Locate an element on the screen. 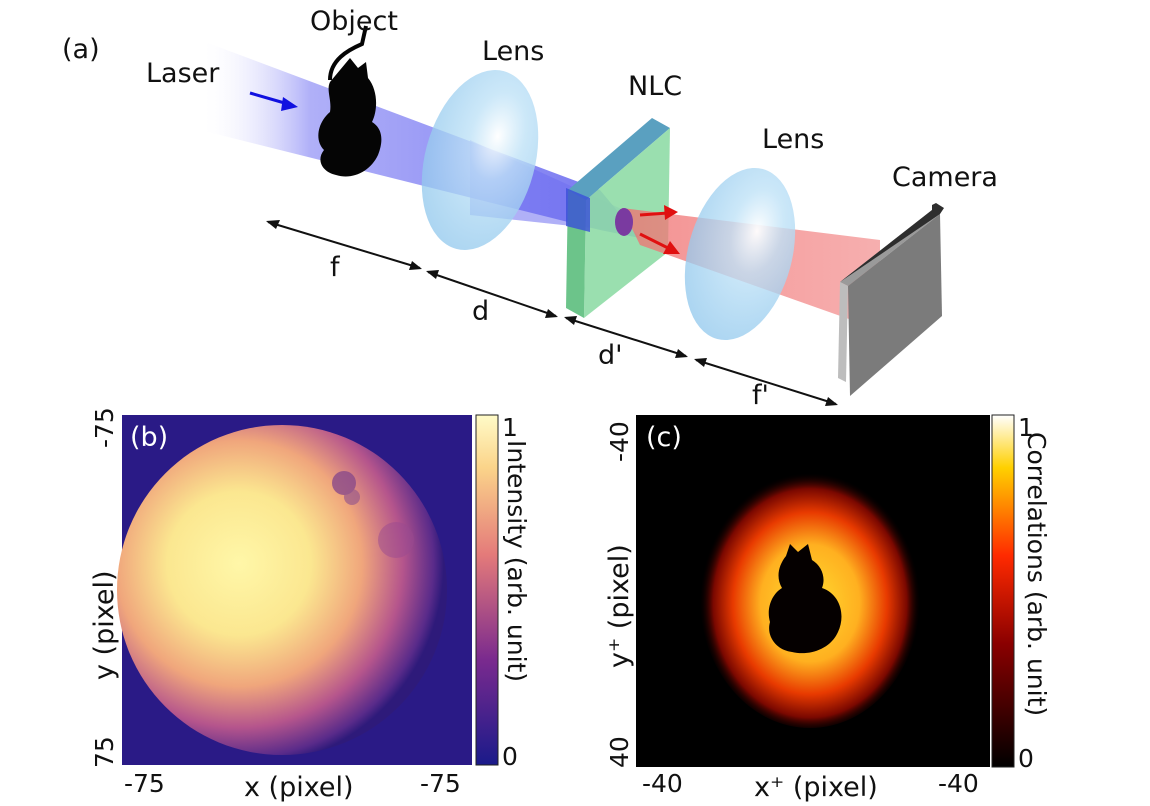 The image size is (1150, 806). b-x-axis-label: x (pixel) is located at coordinates (299, 787).